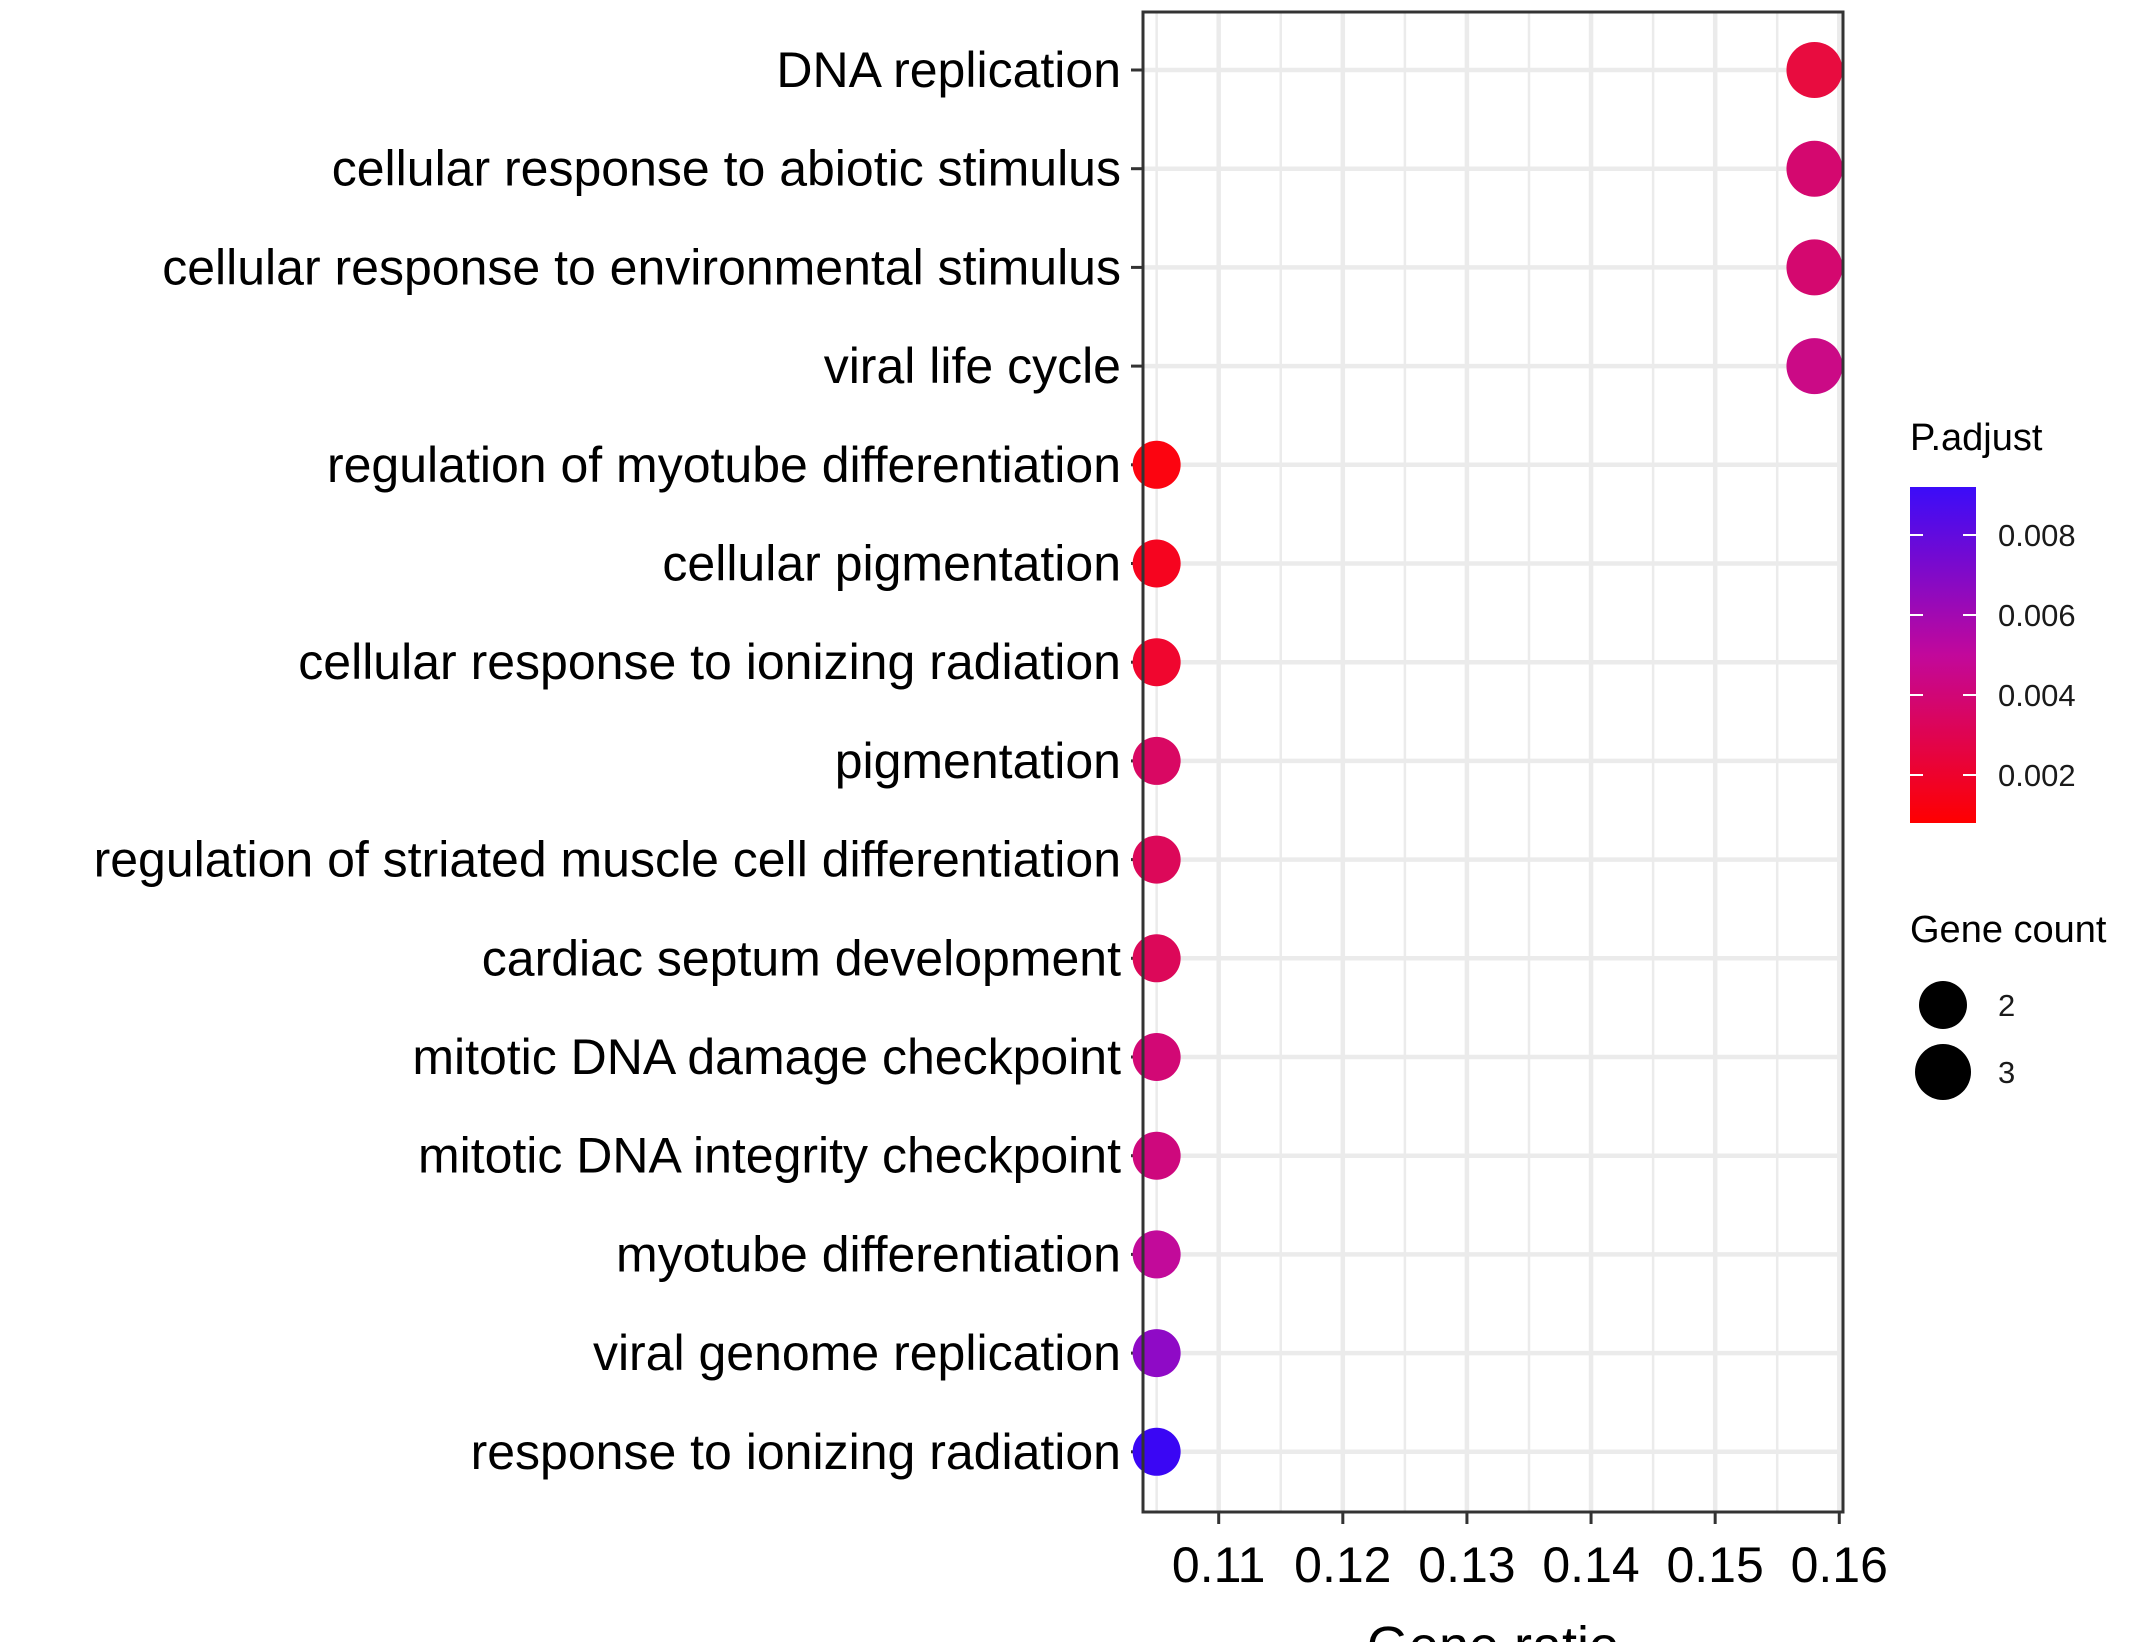 The height and width of the screenshot is (1642, 2137). I want to click on size-legend-entries: 23, so click(1965, 1040).